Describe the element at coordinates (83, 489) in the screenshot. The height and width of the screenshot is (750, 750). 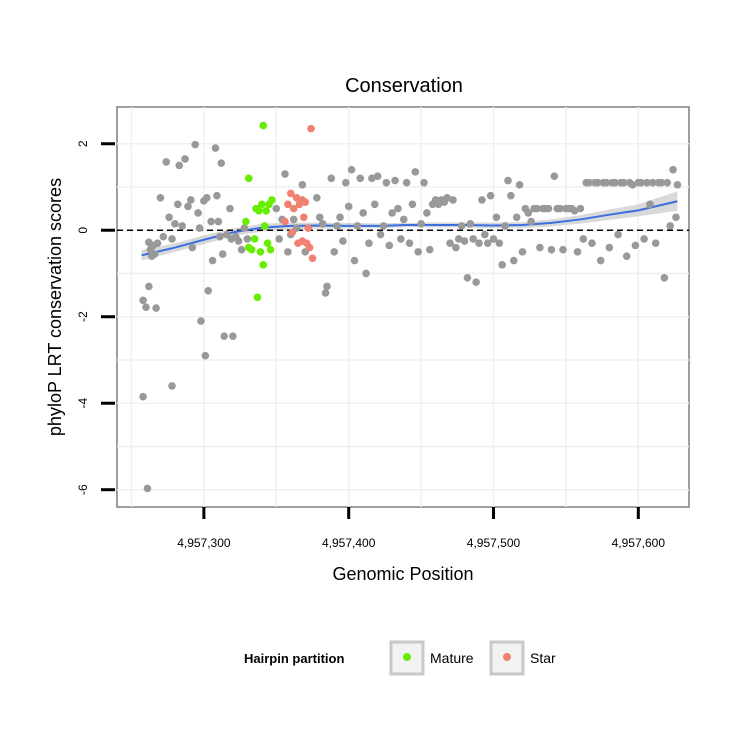
I see `y-tick-label: -6` at that location.